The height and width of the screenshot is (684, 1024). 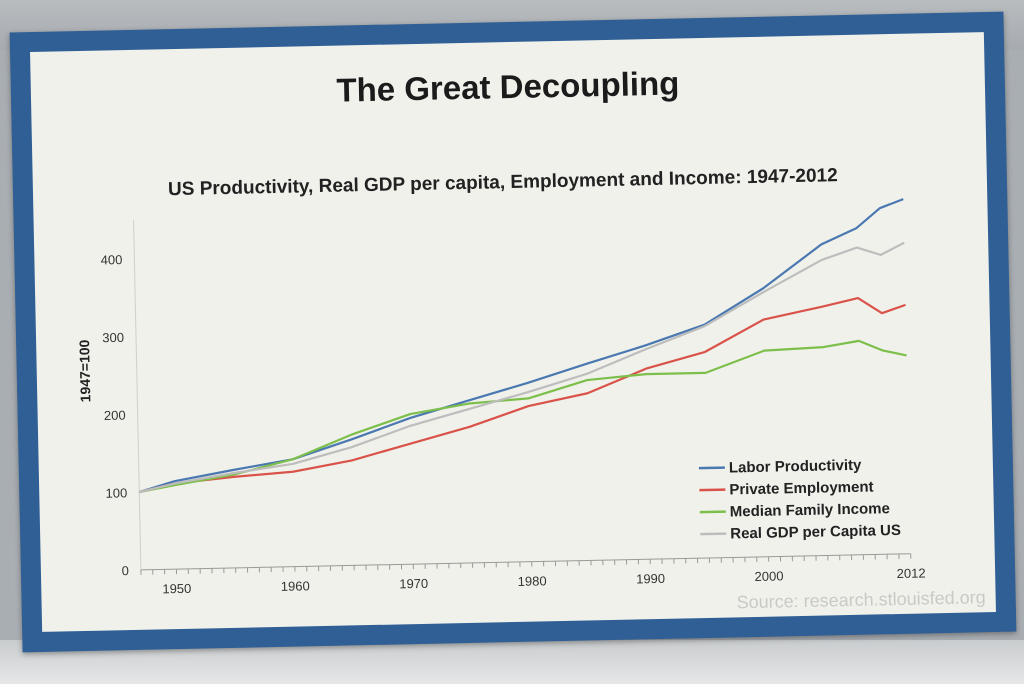 I want to click on x-tick-label: 1960, so click(x=295, y=586).